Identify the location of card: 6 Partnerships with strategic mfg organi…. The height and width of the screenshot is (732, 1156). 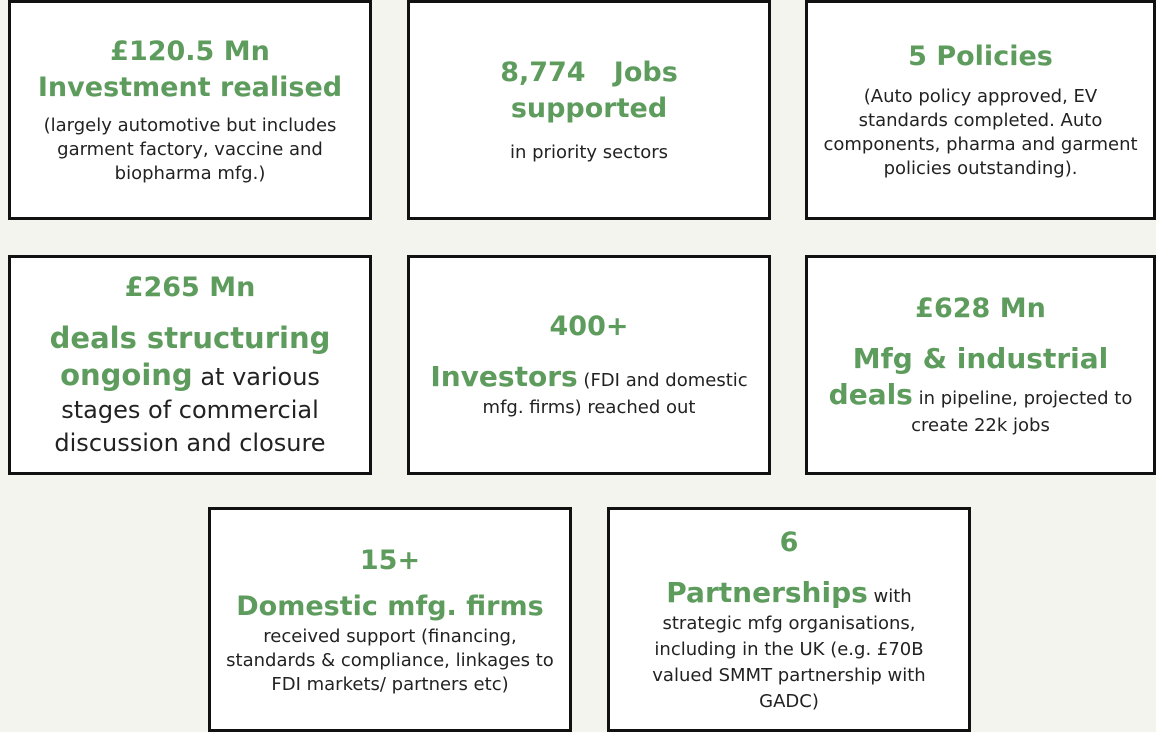
(789, 619).